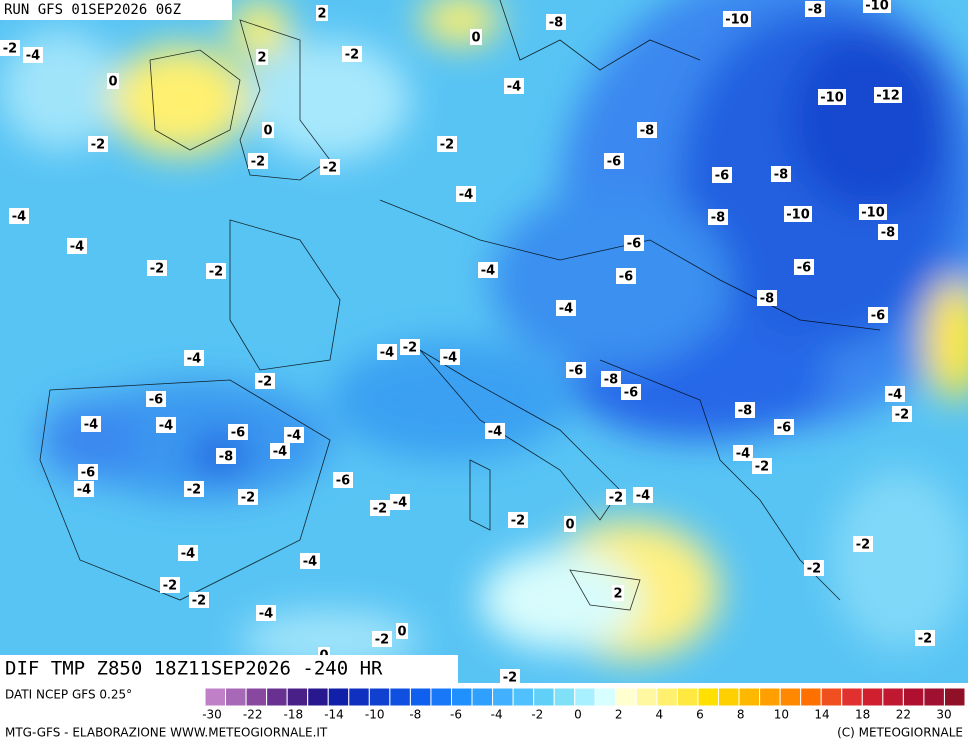 This screenshot has width=968, height=745. What do you see at coordinates (584, 704) in the screenshot?
I see `colorbar: -30 -22 -18 -14 -10 -8 -6 -4 -2 0 2 4 6 8 10 14 18 22 30` at bounding box center [584, 704].